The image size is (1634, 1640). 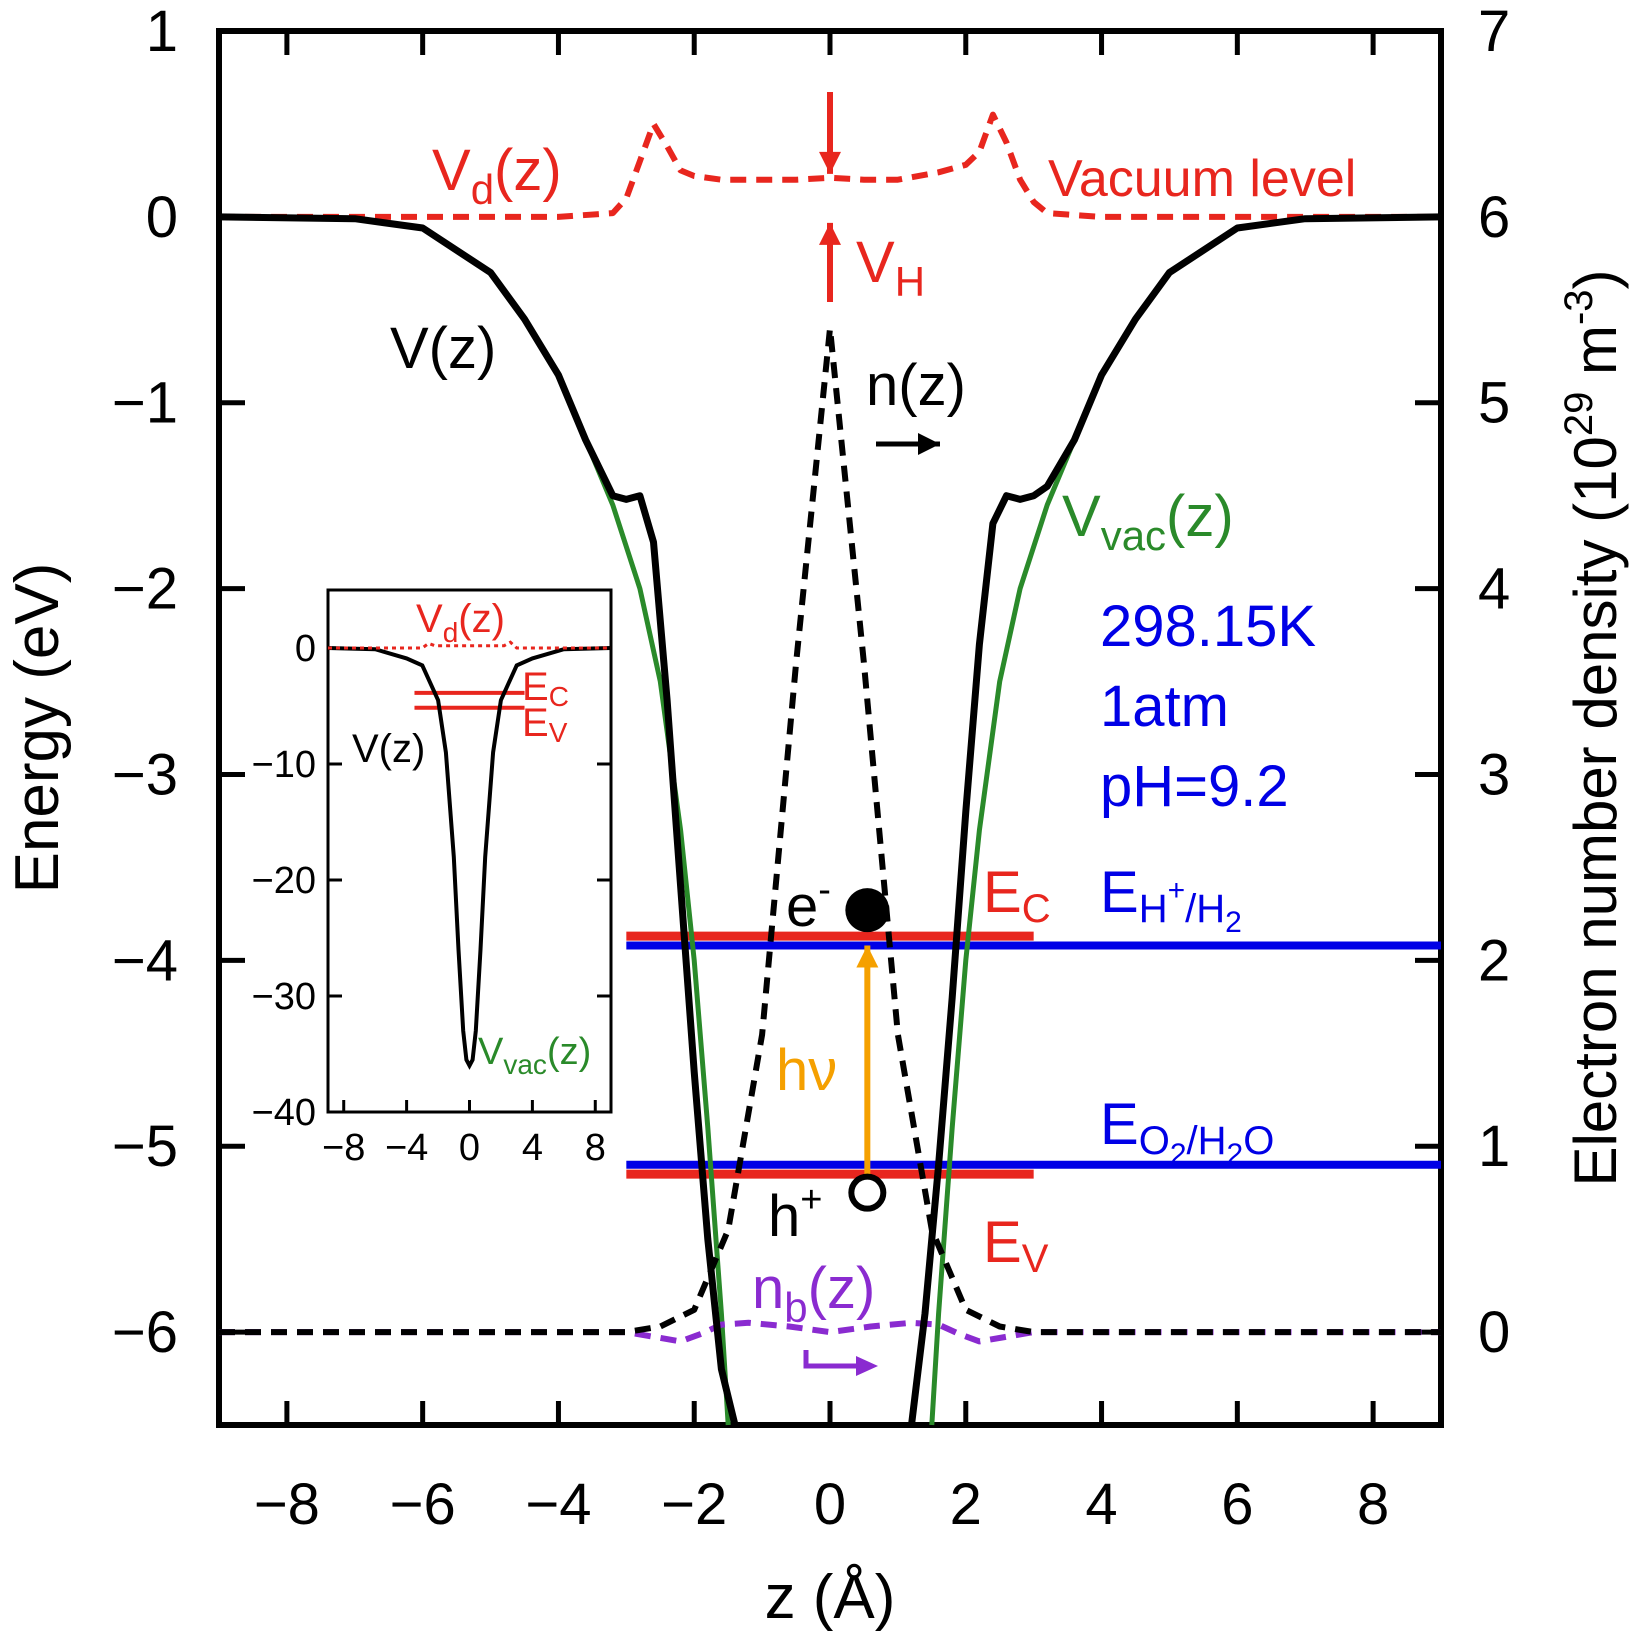 What do you see at coordinates (806, 1070) in the screenshot?
I see `photon-label: hν` at bounding box center [806, 1070].